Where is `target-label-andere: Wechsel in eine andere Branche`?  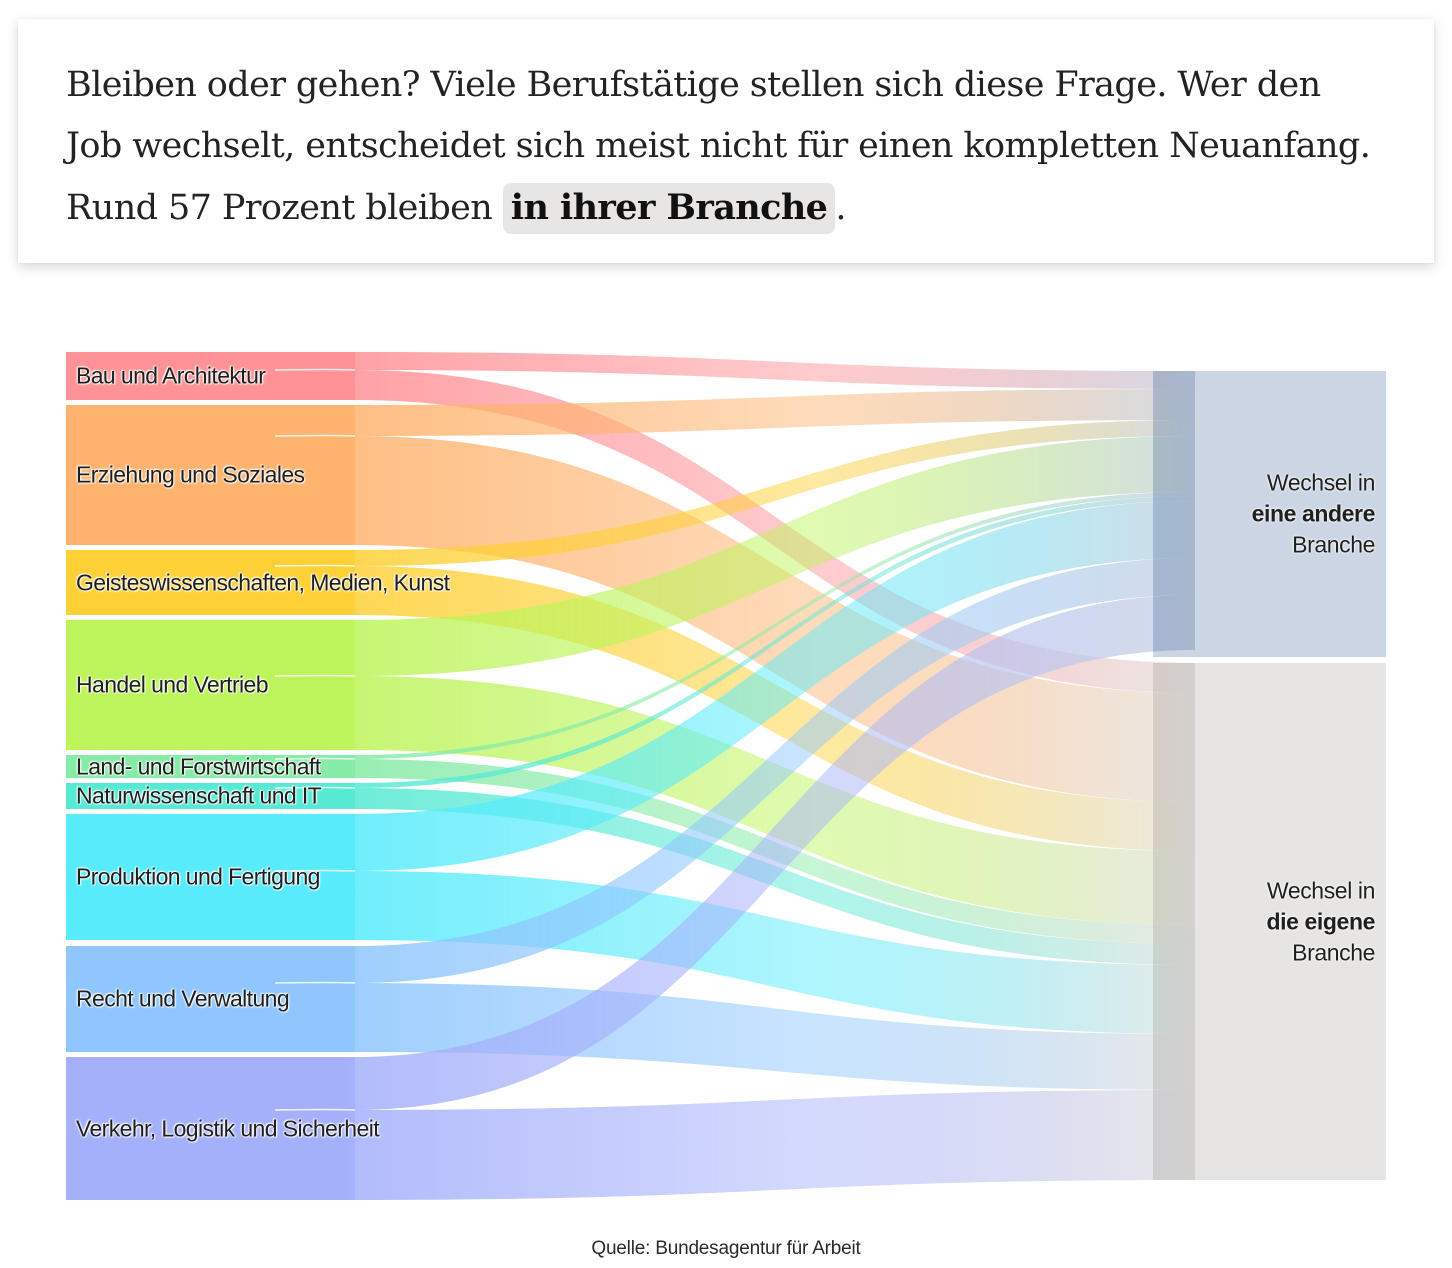 target-label-andere: Wechsel in eine andere Branche is located at coordinates (1313, 514).